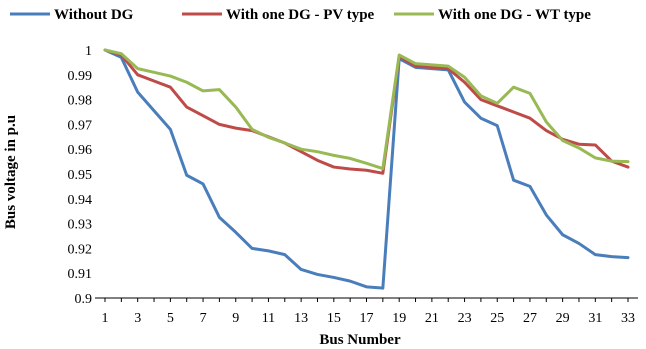 The image size is (646, 349). What do you see at coordinates (80, 101) in the screenshot?
I see `y-tick-label: 0.98` at bounding box center [80, 101].